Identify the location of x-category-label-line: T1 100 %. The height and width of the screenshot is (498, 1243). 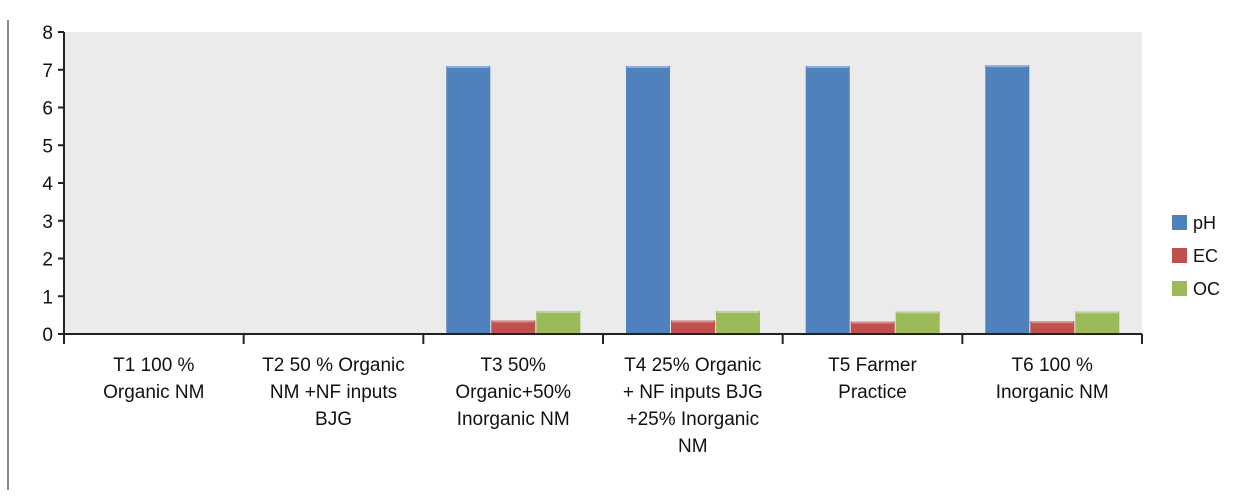
(153, 365).